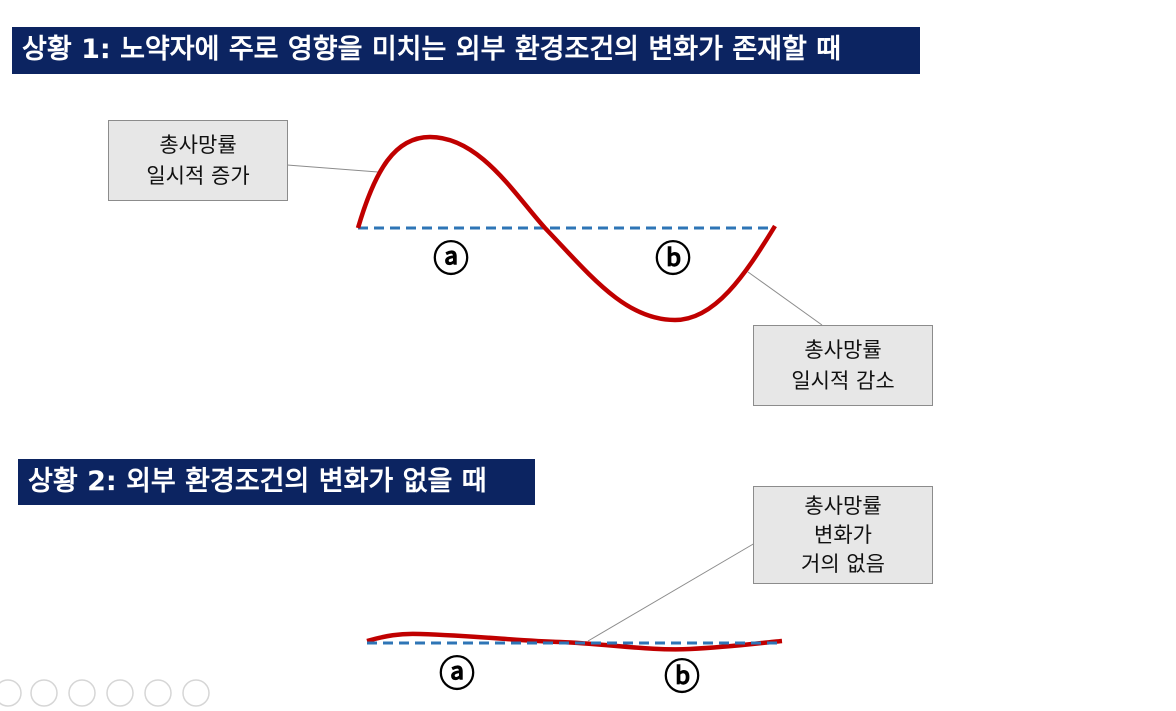  Describe the element at coordinates (198, 160) in the screenshot. I see `callout: 총사망률 일시적 증가` at that location.